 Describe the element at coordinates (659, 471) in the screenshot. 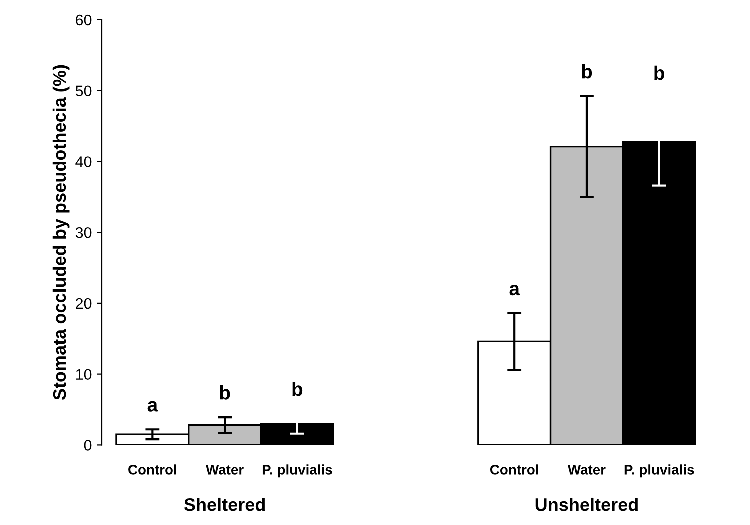

I see `text: P. pluvialis` at that location.